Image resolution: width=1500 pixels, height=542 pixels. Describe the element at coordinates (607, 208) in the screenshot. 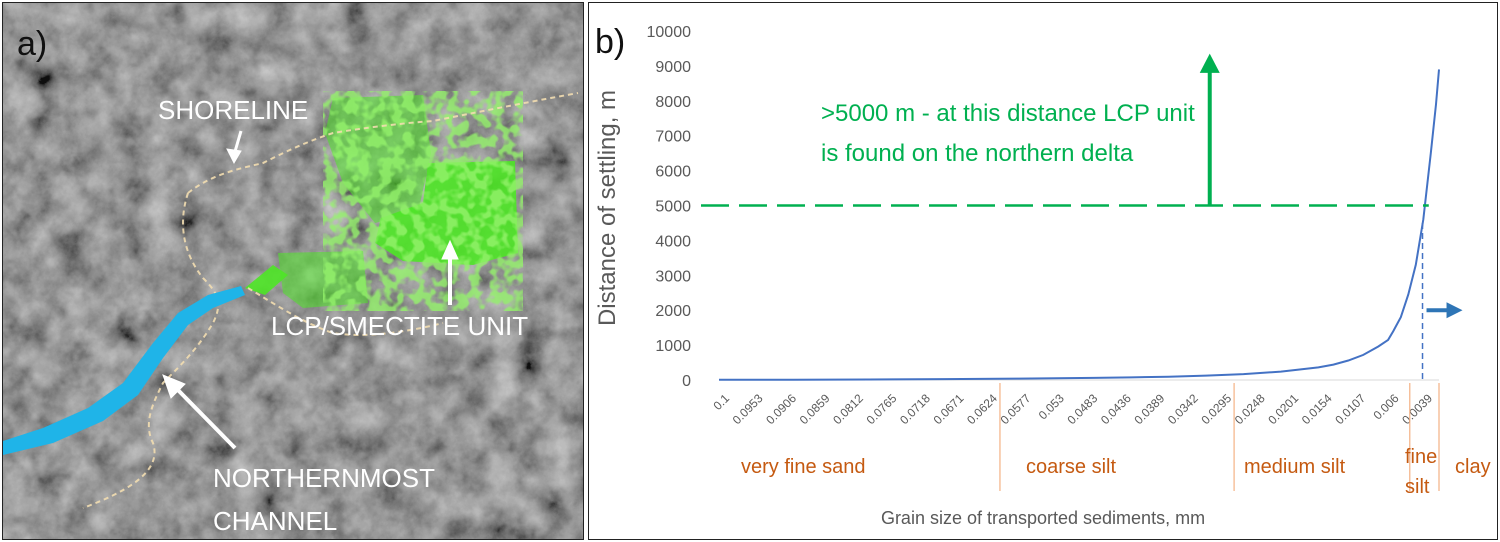

I see `y-axis-title: Distance of settling, m` at that location.